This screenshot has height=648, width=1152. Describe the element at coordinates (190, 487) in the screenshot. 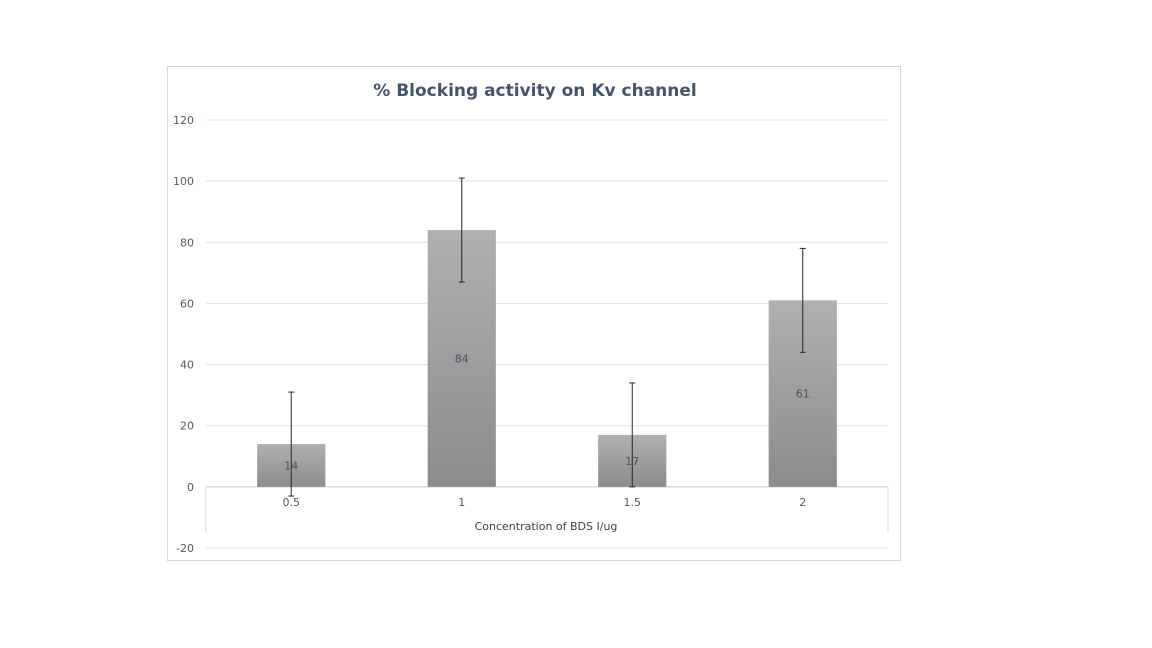

I see `y-tick-label: 0` at that location.